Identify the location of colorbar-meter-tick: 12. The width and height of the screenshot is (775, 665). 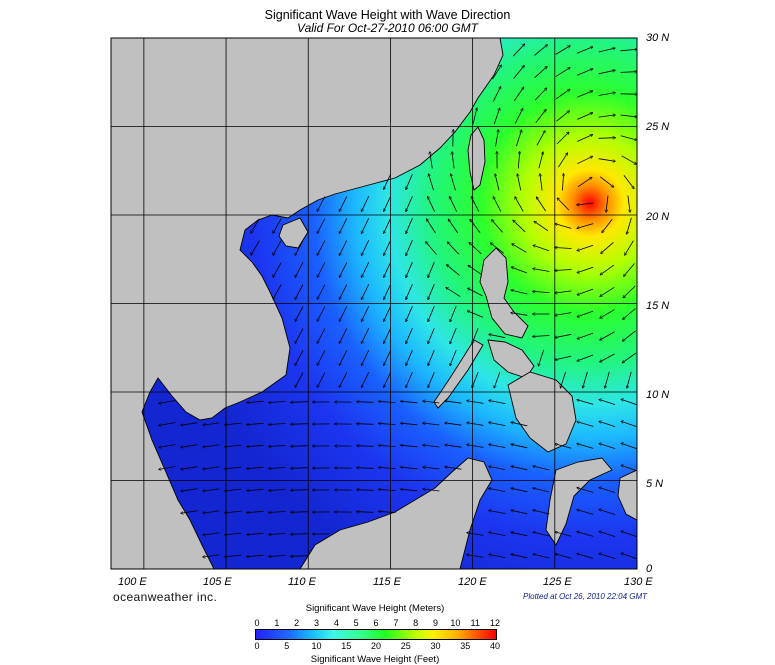
(495, 623).